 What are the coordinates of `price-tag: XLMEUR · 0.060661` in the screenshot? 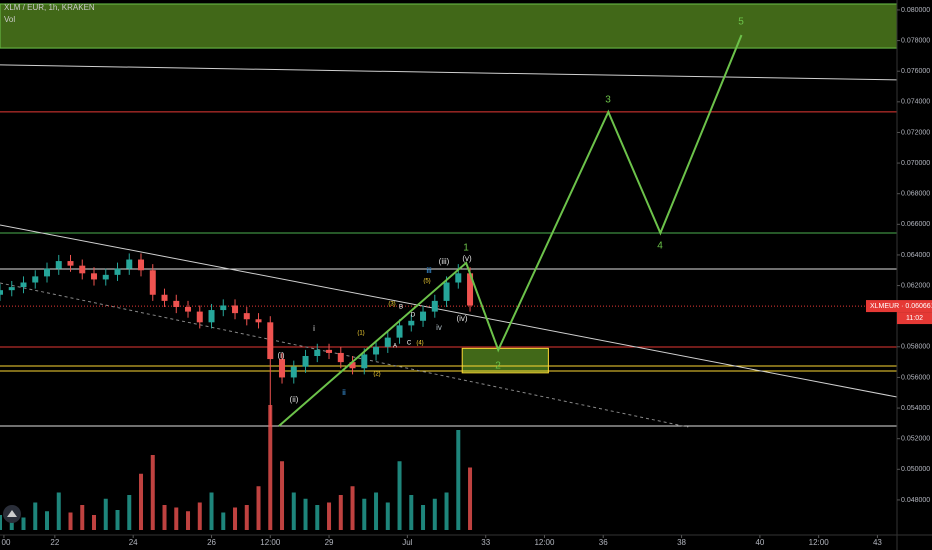 It's located at (901, 306).